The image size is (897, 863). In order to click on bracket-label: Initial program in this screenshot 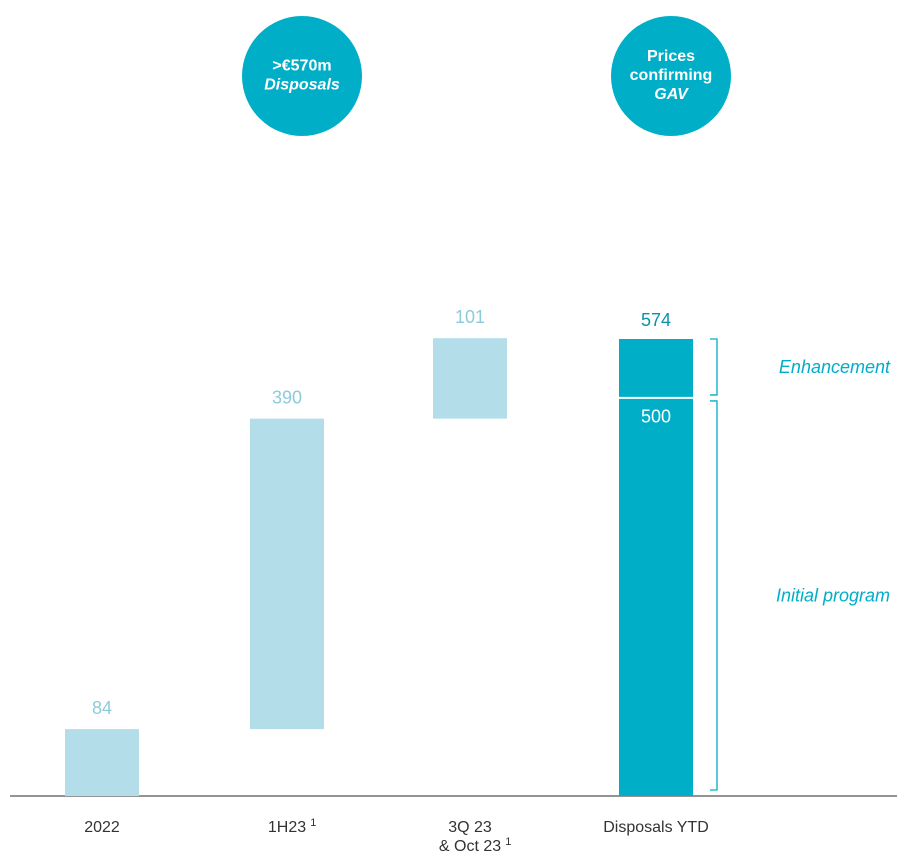, I will do `click(833, 596)`.